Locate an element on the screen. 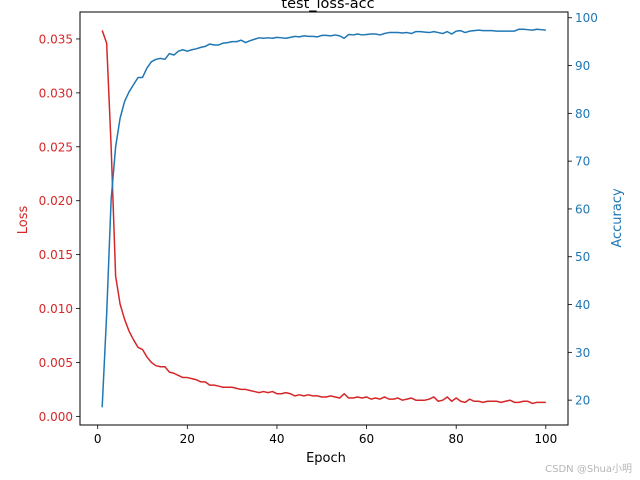 The height and width of the screenshot is (480, 640). watermark: CSDN @Shua小明 is located at coordinates (588, 469).